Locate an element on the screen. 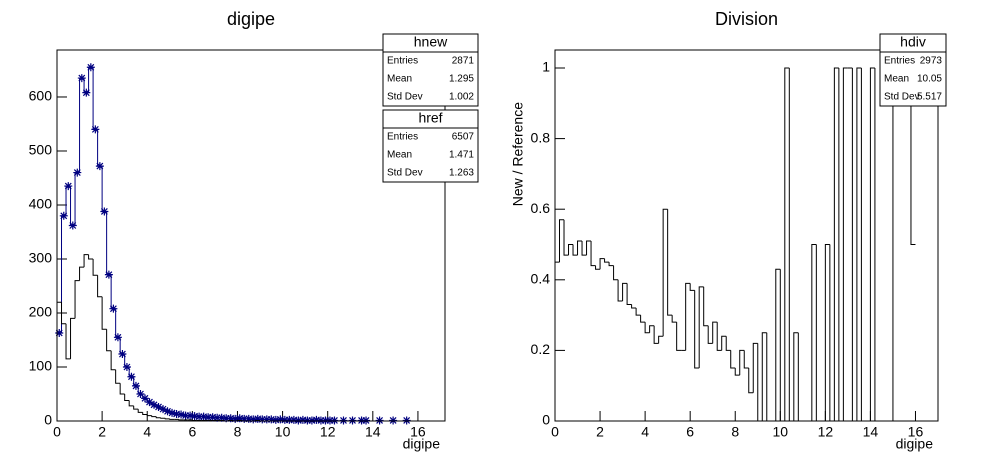 This screenshot has height=472, width=996. stats-title: href is located at coordinates (430, 118).